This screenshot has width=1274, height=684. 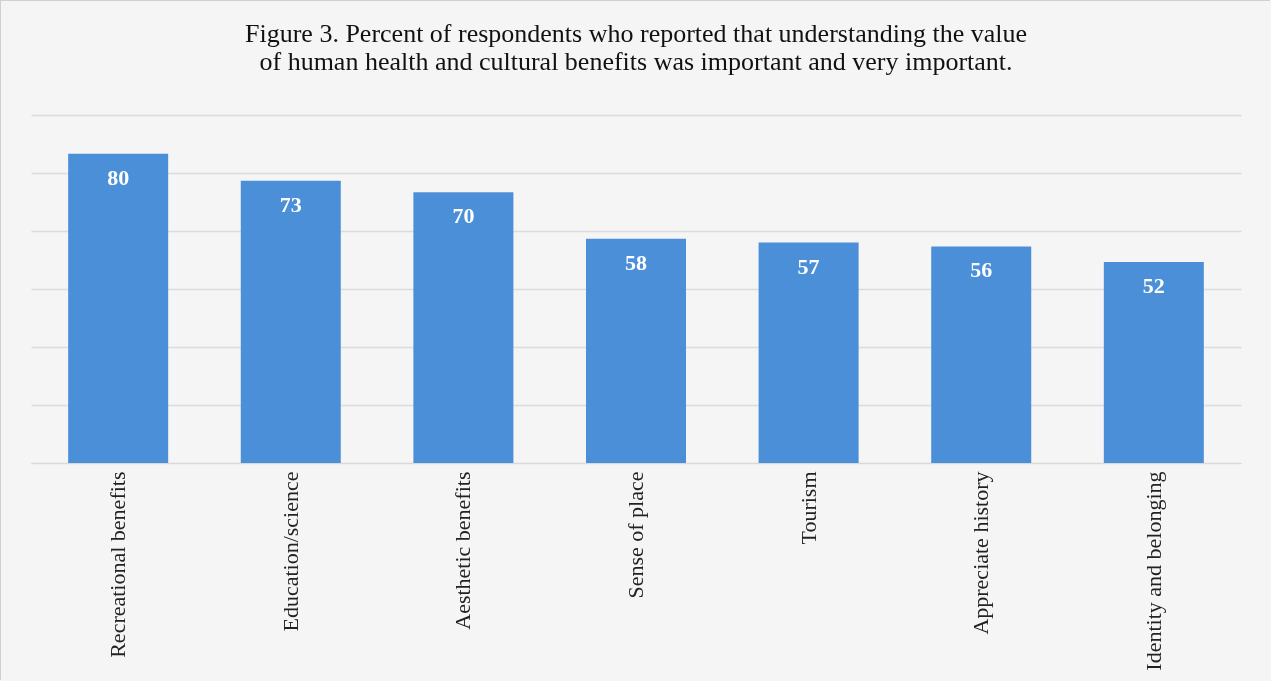 What do you see at coordinates (635, 535) in the screenshot?
I see `x-tick-label: Sense of place` at bounding box center [635, 535].